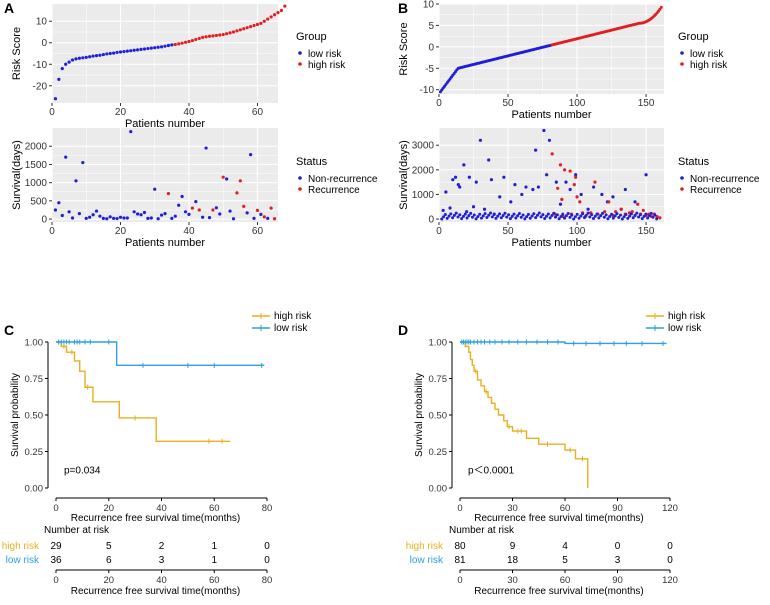 The image size is (770, 605). Describe the element at coordinates (565, 546) in the screenshot. I see `risk-count: 4` at that location.